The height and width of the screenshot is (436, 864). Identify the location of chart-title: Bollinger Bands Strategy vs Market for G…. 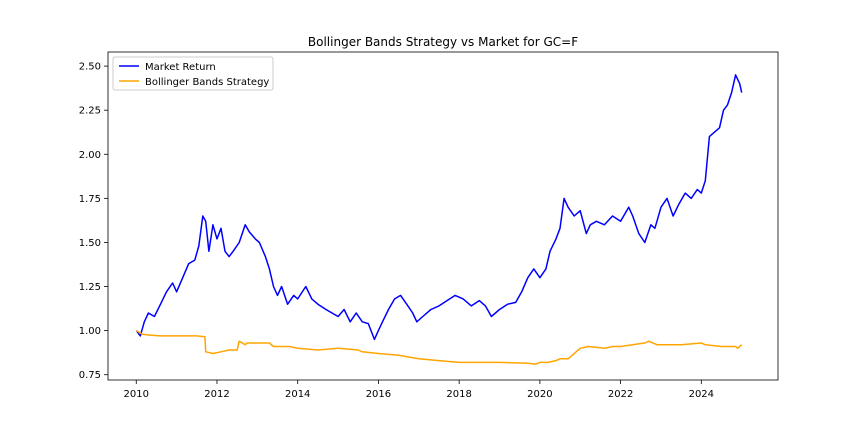
(443, 42).